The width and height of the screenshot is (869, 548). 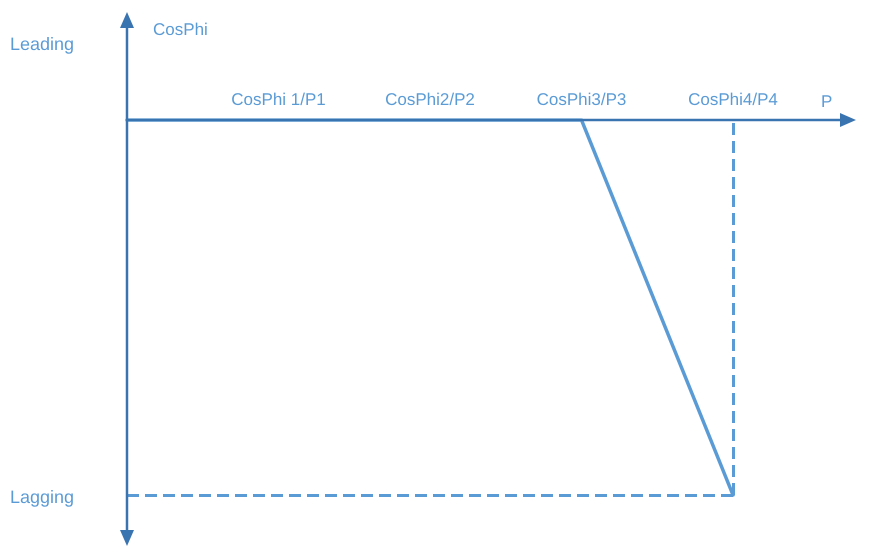 I want to click on x-axis-title: P, so click(x=826, y=101).